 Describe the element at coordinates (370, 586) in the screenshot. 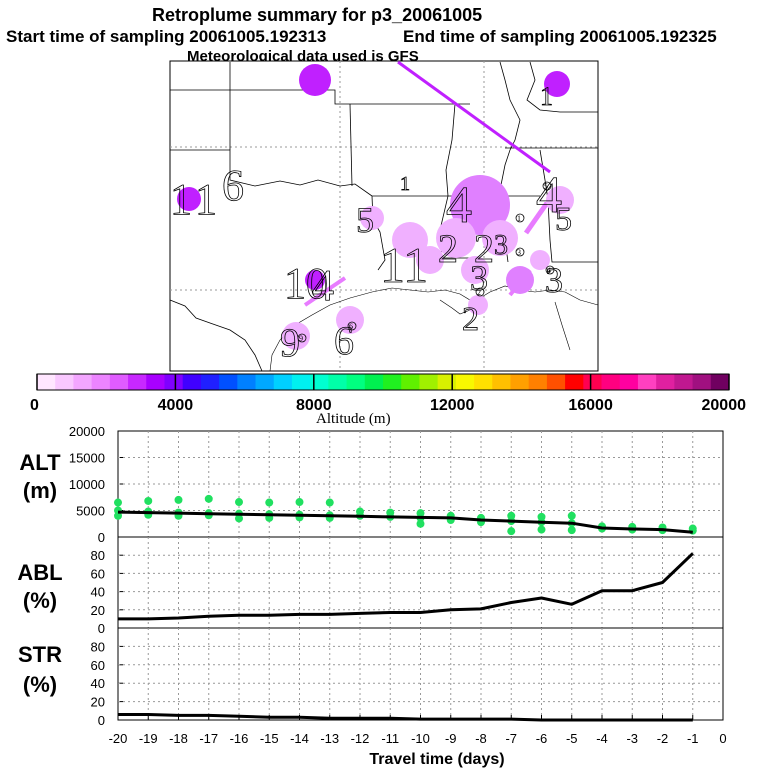

I see `panel-abl: 0 20 40 60 80 ABL (%)` at that location.